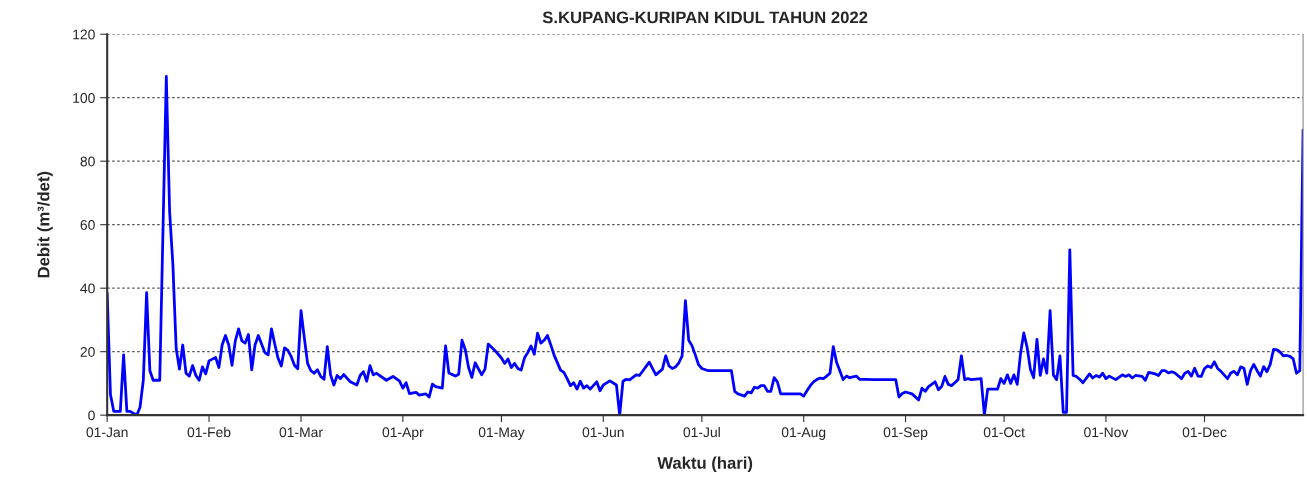 This screenshot has width=1307, height=489. Describe the element at coordinates (603, 432) in the screenshot. I see `x-tick-label: 01-Jun` at that location.